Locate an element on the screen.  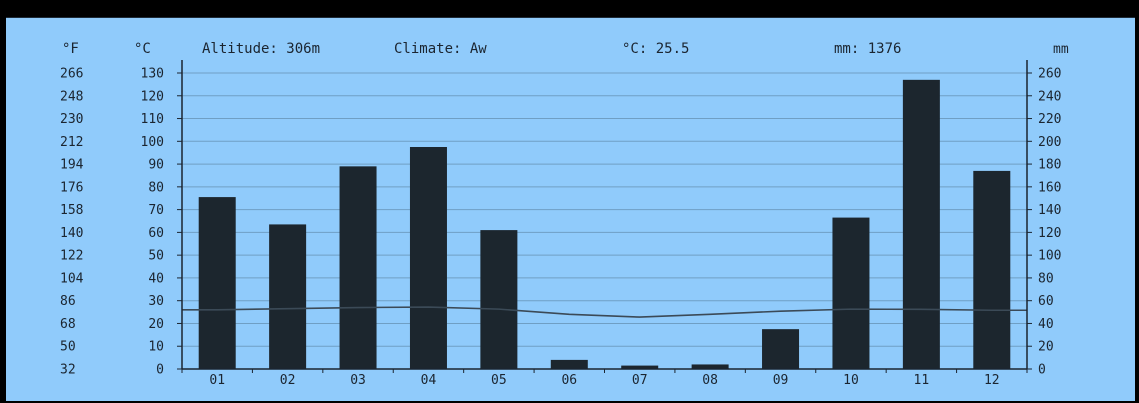
fahrenheit-tick-label: 248 is located at coordinates (71, 96).